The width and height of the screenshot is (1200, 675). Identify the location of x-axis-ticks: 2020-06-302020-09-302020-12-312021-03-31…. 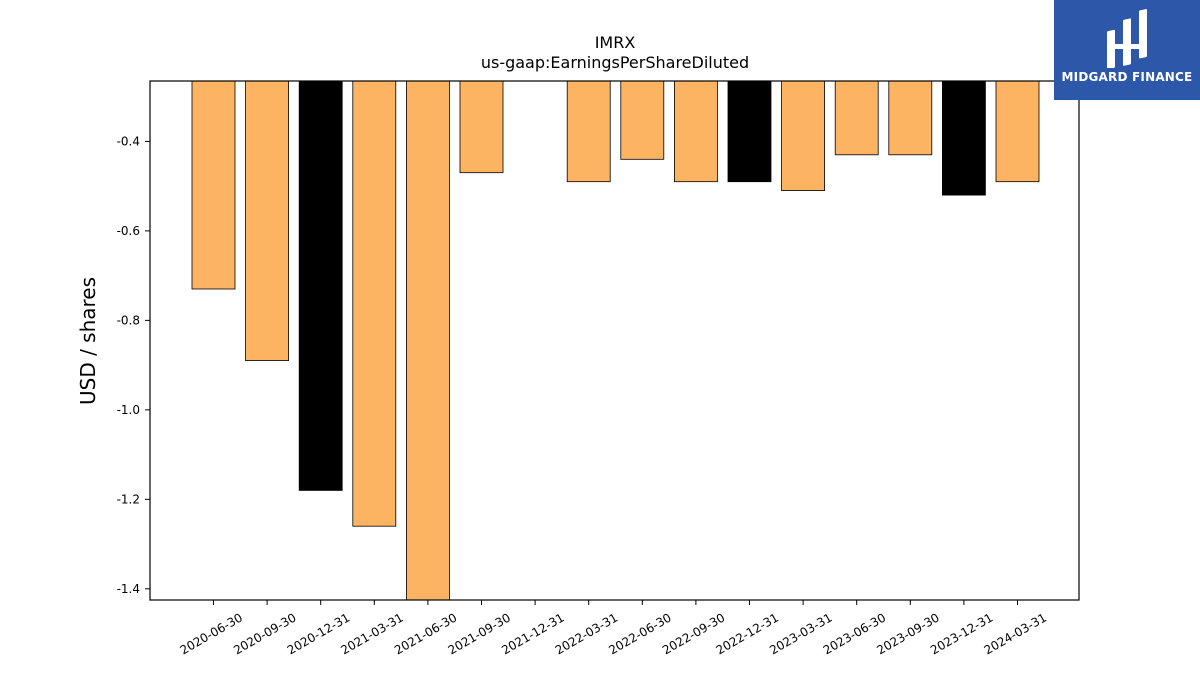
(613, 628).